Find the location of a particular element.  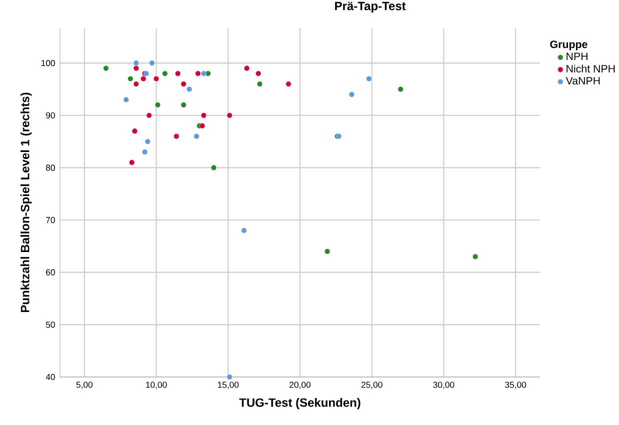

y-tick-label: 70 is located at coordinates (50, 220).